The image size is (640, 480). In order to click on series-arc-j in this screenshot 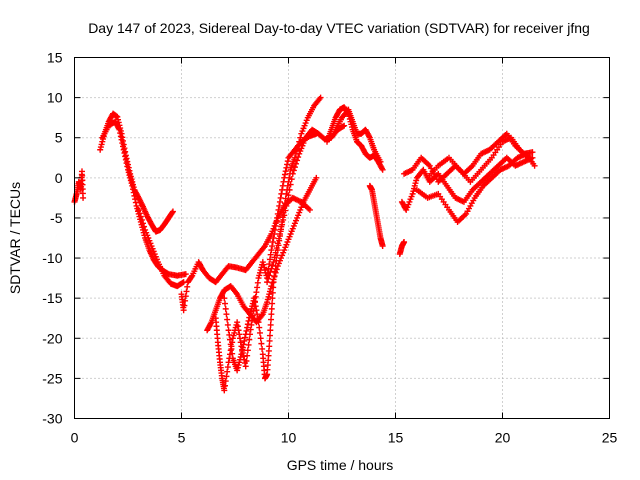, I will do `click(355, 138)`.